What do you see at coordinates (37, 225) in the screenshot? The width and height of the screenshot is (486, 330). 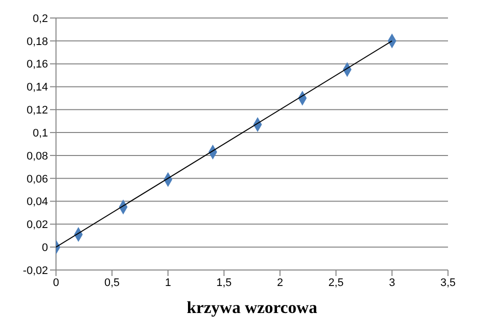 I see `y-tick-label: 0,02` at bounding box center [37, 225].